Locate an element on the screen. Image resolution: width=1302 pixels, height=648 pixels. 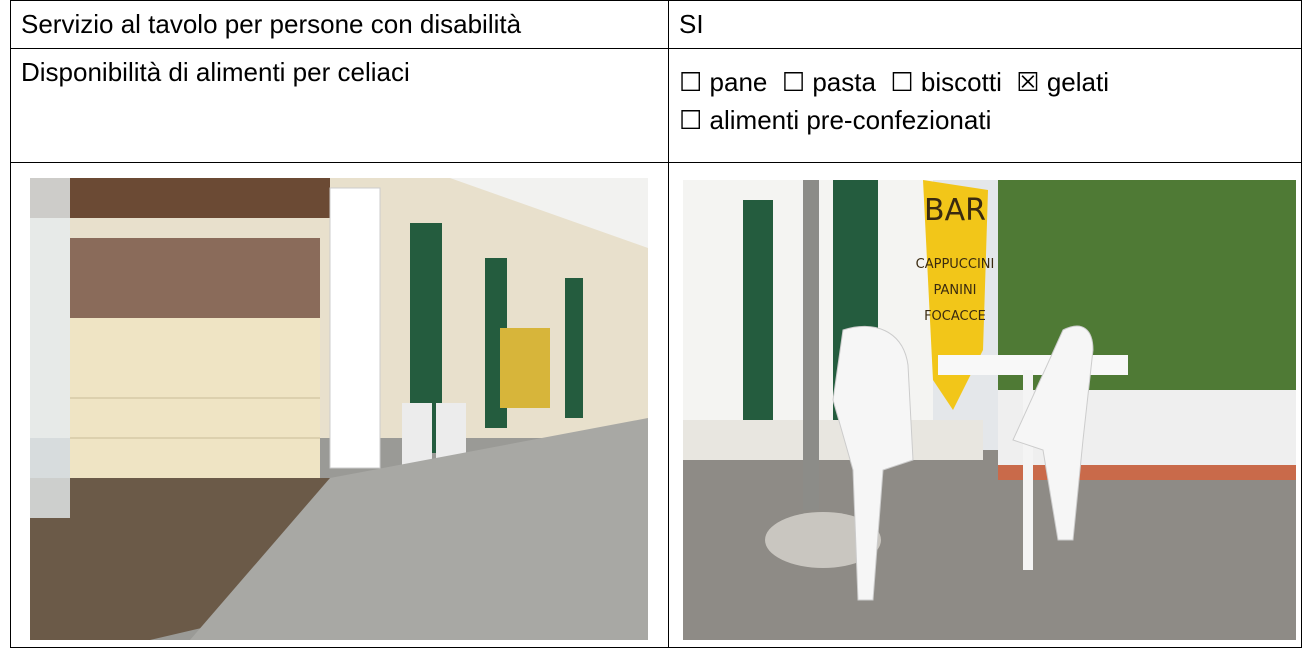
sign: BAR CAPPUCCINI PANINI FOCACCE is located at coordinates (955, 295).